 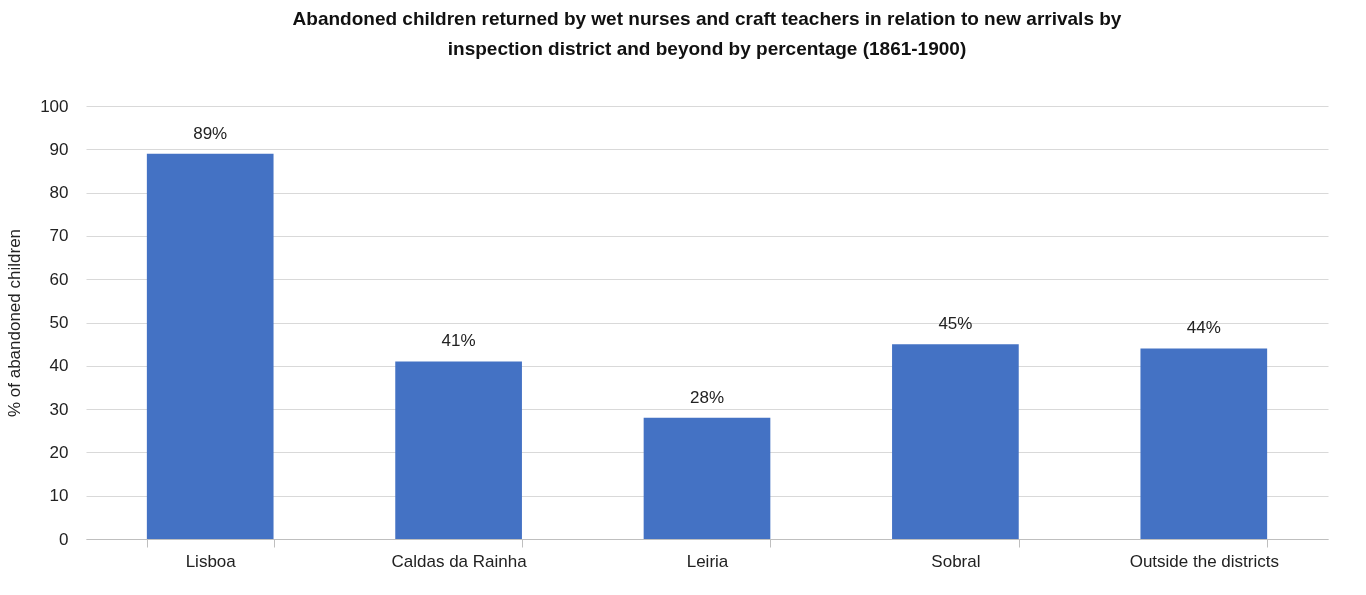 I want to click on y-tick-label: 70, so click(x=59, y=236).